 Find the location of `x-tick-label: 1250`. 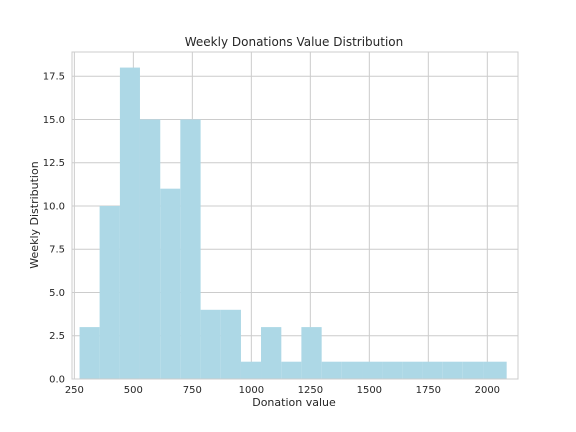

x-tick-label: 1250 is located at coordinates (310, 390).